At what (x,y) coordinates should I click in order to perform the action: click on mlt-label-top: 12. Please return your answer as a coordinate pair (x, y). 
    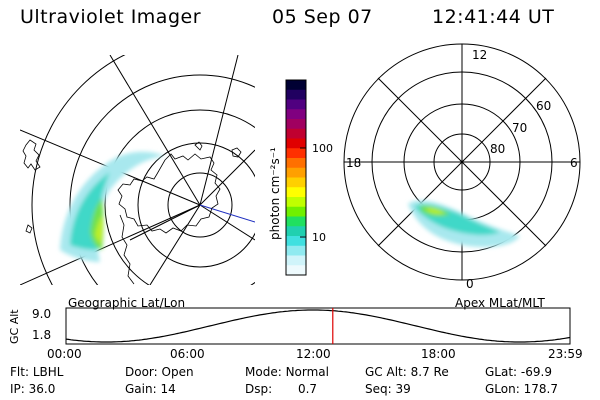
    Looking at the image, I should click on (479, 55).